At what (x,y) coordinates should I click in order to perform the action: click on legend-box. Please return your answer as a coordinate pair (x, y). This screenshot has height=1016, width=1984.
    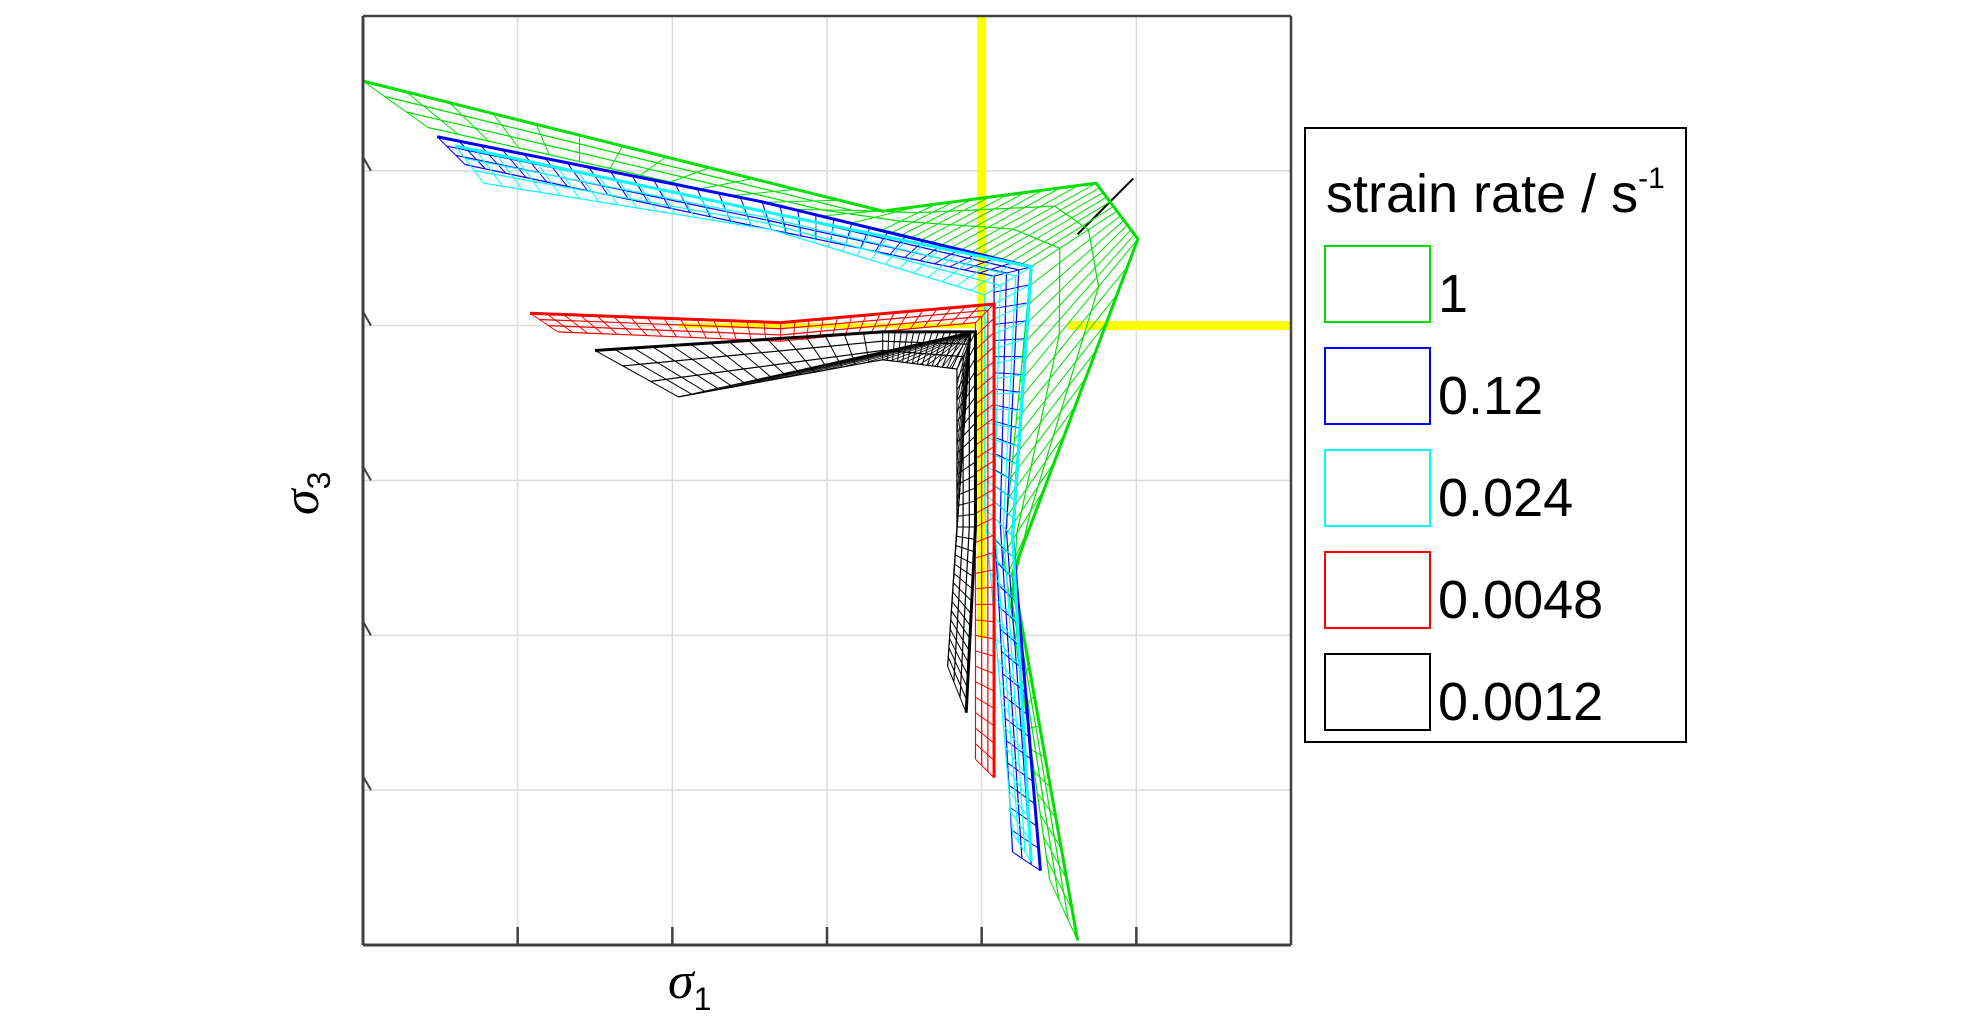
    Looking at the image, I should click on (1495, 435).